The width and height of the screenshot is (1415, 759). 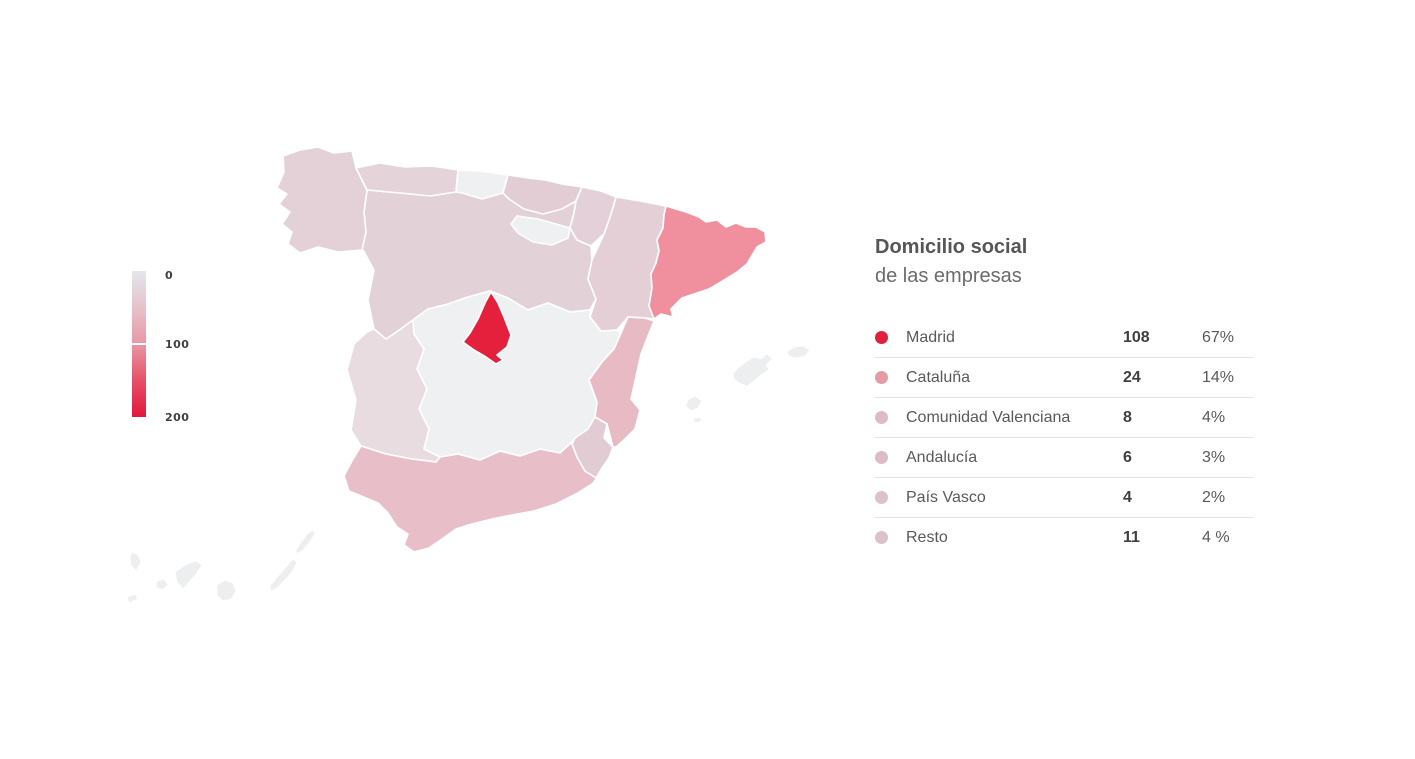 What do you see at coordinates (177, 344) in the screenshot?
I see `legend-label-mid: 100` at bounding box center [177, 344].